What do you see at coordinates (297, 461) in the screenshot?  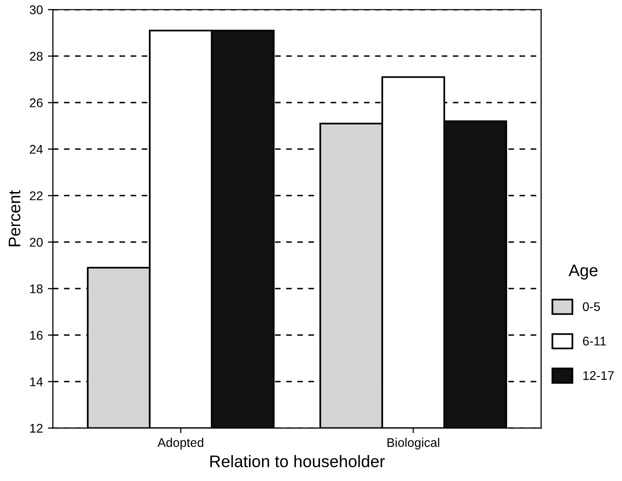 I see `x-axis-title: Relation to householder` at bounding box center [297, 461].